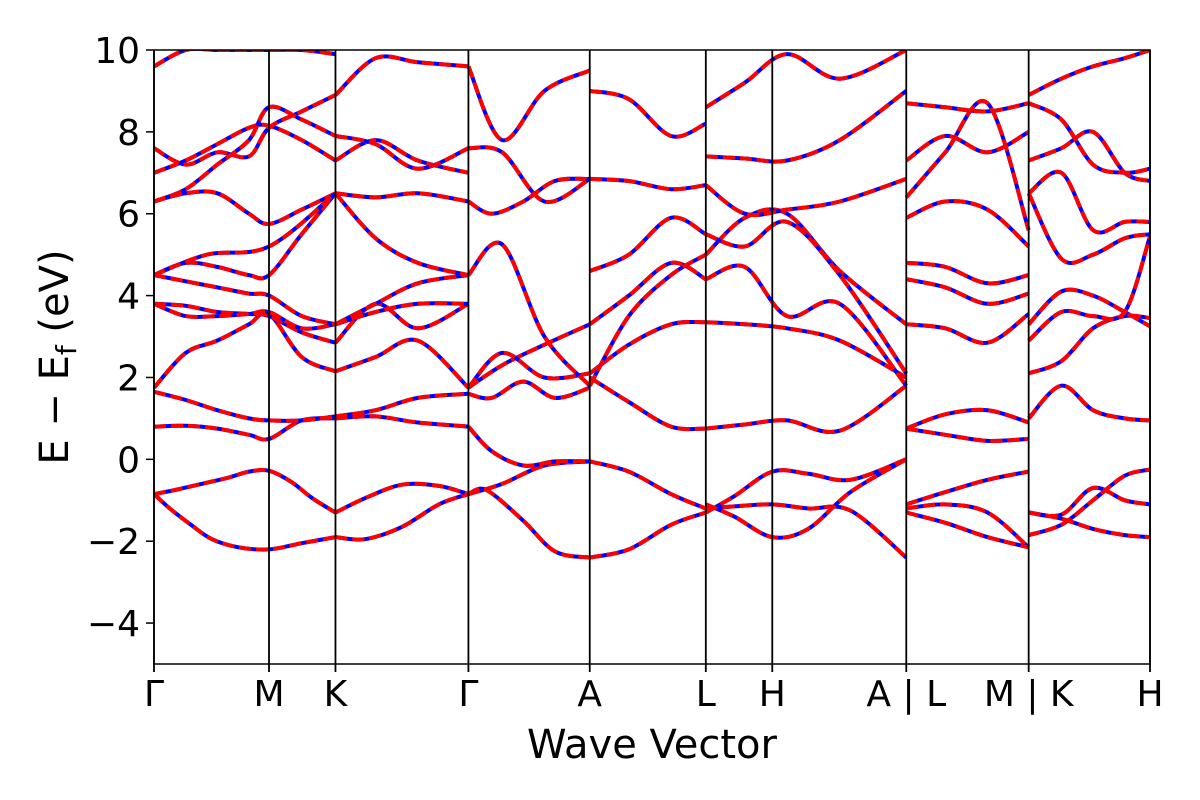  What do you see at coordinates (117, 51) in the screenshot?
I see `y-tick-label: 10` at bounding box center [117, 51].